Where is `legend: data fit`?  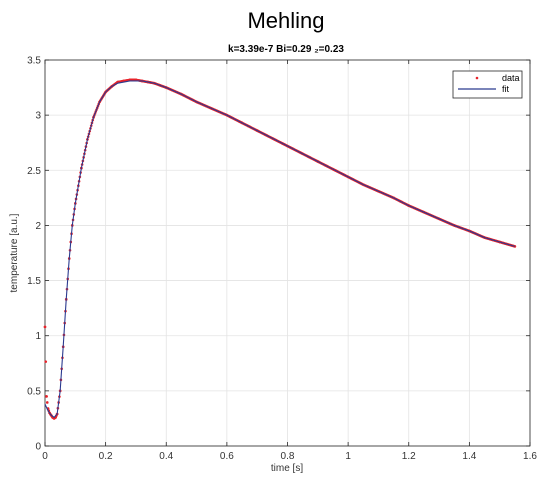 legend: data fit is located at coordinates (487, 84).